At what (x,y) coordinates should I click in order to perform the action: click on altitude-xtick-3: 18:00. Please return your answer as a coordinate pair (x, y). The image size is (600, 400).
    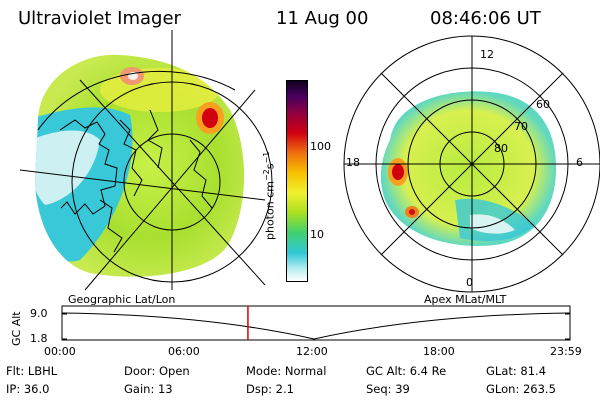
    Looking at the image, I should click on (439, 351).